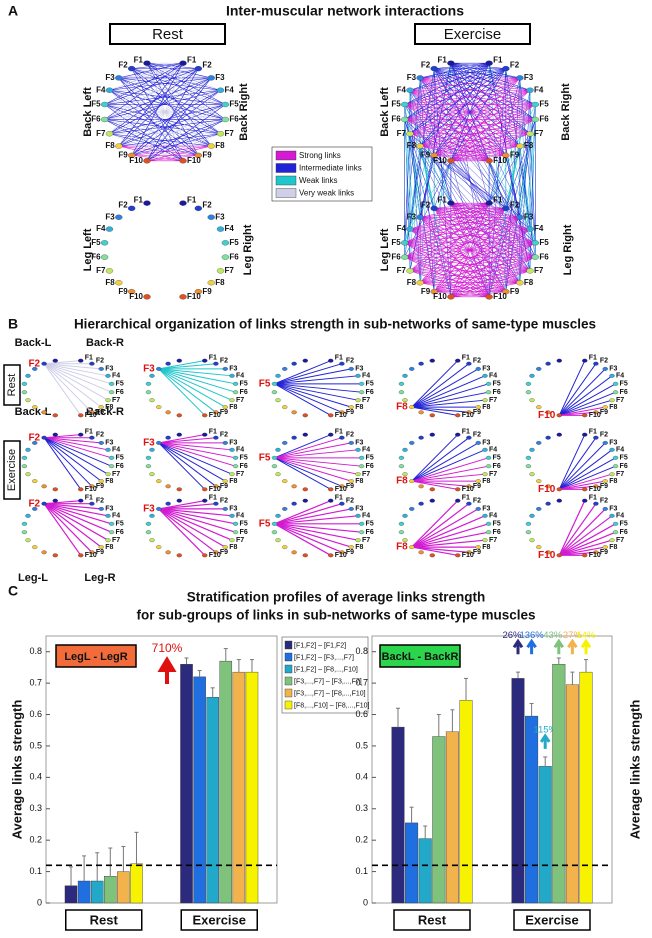  What do you see at coordinates (33, 578) in the screenshot?
I see `group-label: Leg-L` at bounding box center [33, 578].